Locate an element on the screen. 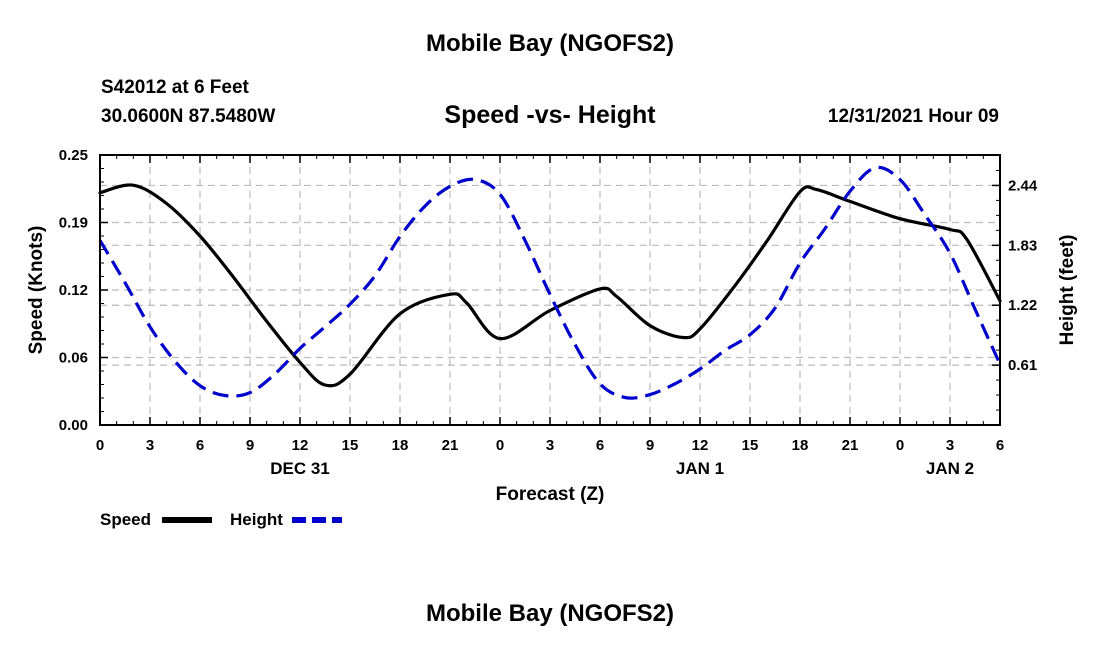  day-label: JAN 1 is located at coordinates (700, 468).